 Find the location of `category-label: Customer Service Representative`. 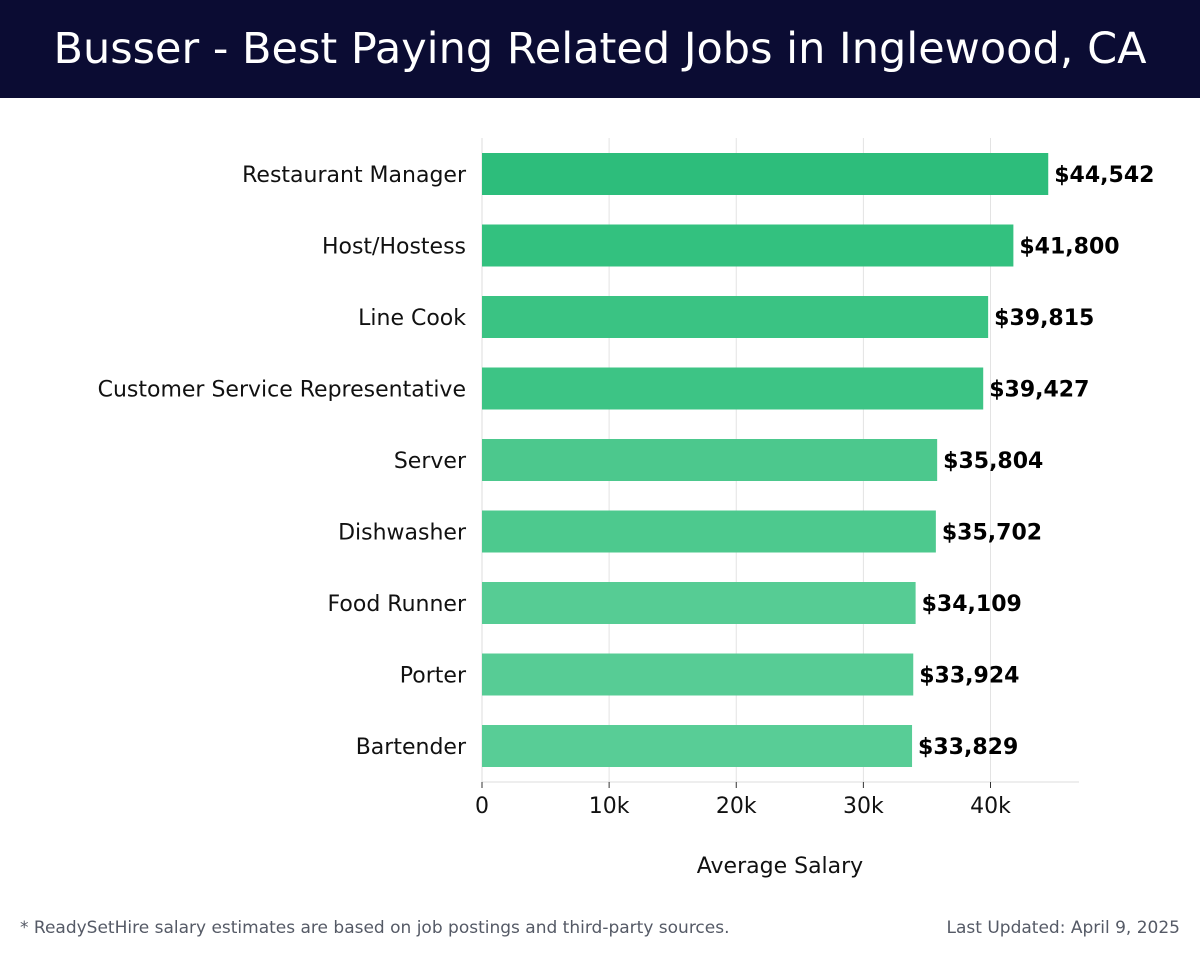

category-label: Customer Service Representative is located at coordinates (282, 390).